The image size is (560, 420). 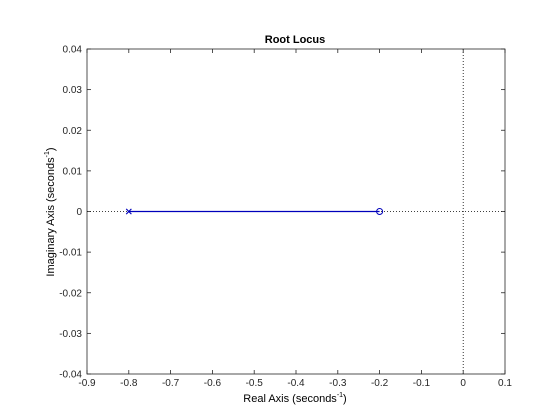 What do you see at coordinates (171, 383) in the screenshot?
I see `x-tick-label: -0.7` at bounding box center [171, 383].